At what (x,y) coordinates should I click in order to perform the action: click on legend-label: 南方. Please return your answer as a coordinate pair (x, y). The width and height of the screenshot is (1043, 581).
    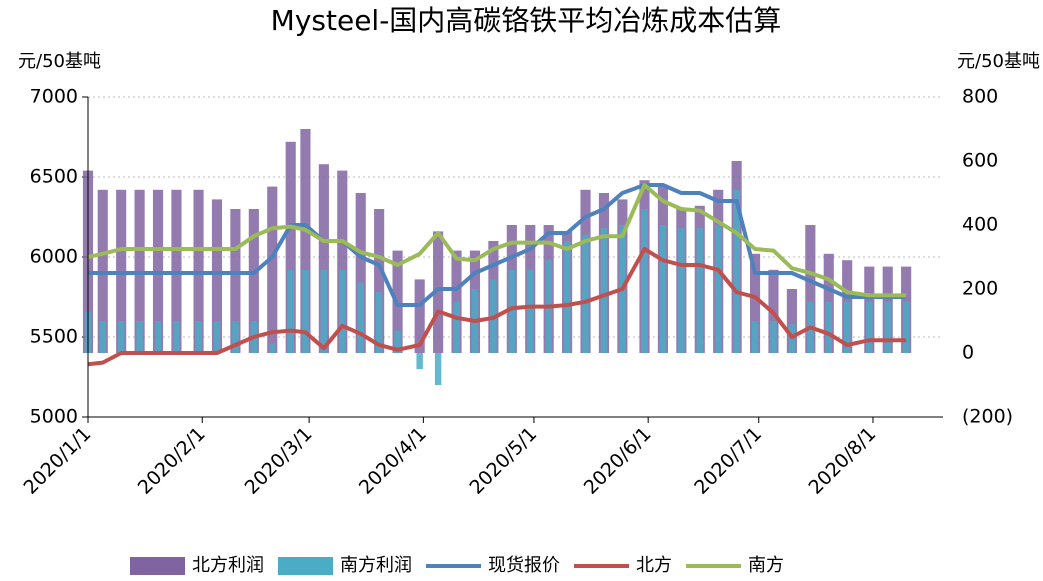
    Looking at the image, I should click on (766, 565).